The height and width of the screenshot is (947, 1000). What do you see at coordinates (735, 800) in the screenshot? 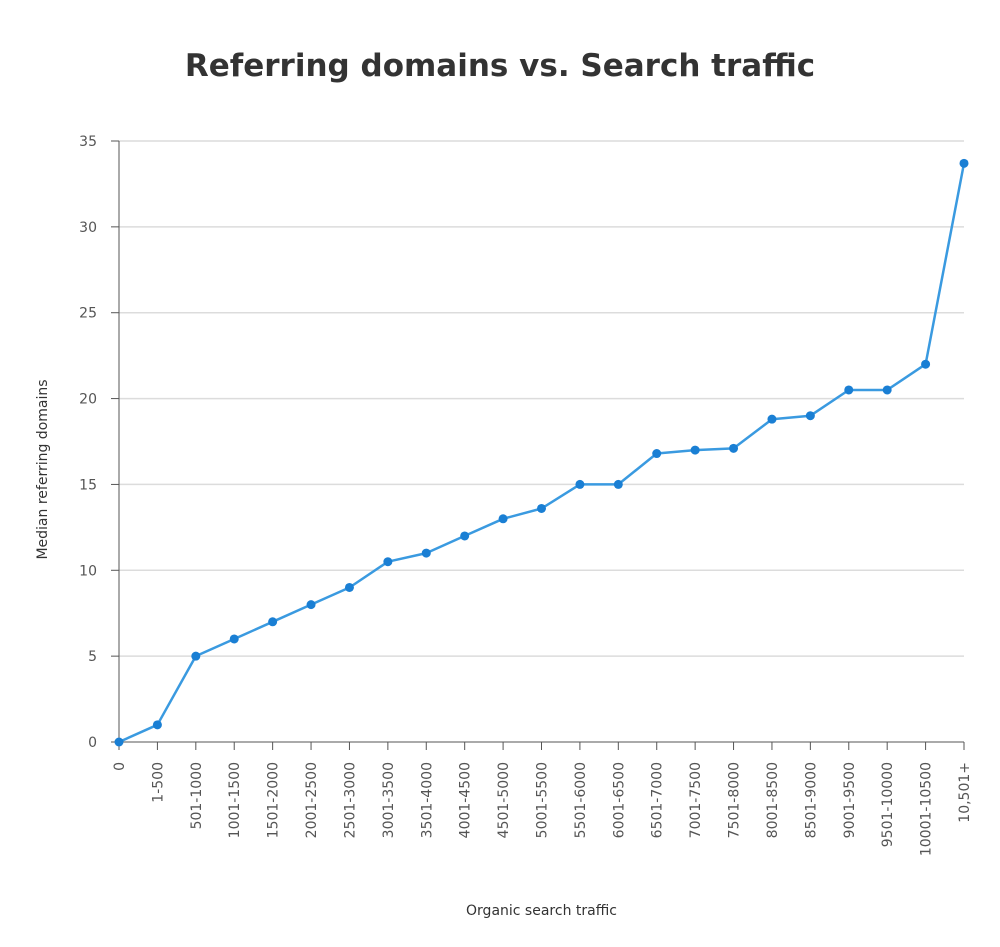
I see `x-tick-label: 7501-8000` at bounding box center [735, 800].